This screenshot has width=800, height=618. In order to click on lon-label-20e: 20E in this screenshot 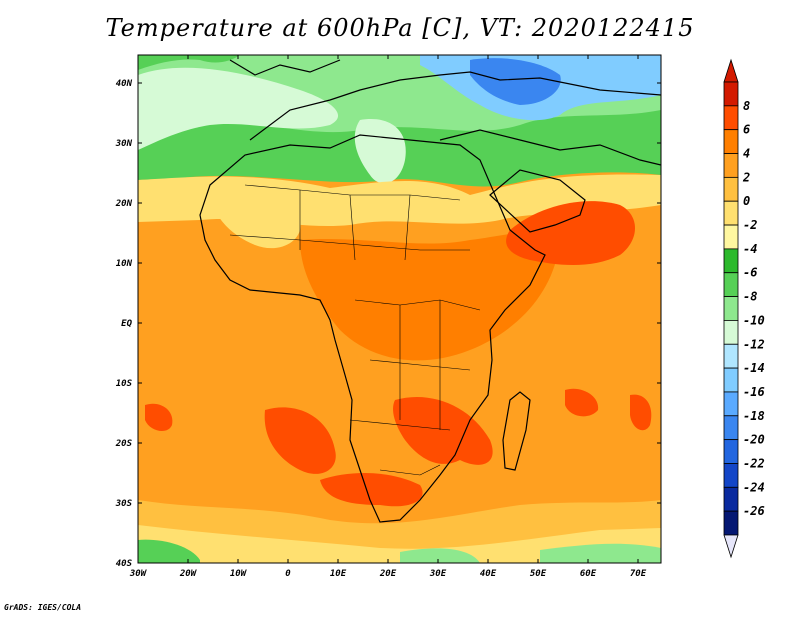, I will do `click(388, 574)`.